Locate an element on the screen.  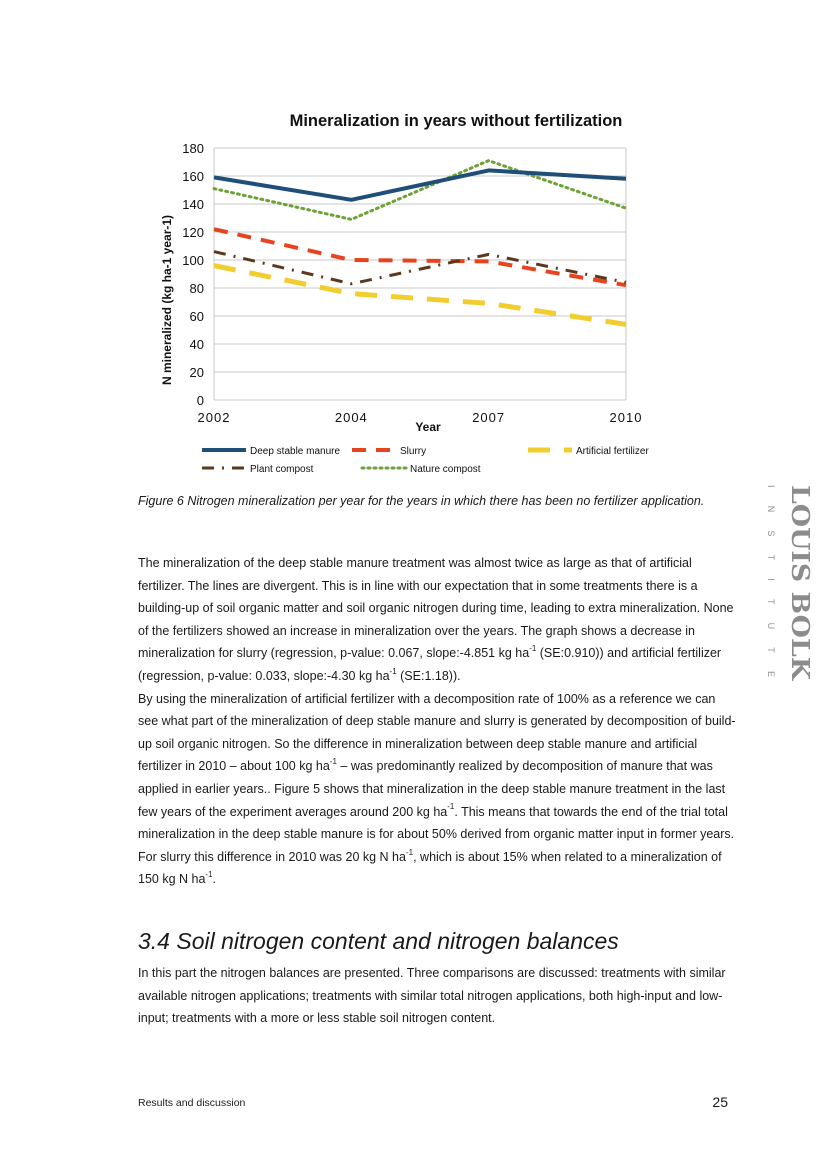
x-axis-label: Year is located at coordinates (428, 427).